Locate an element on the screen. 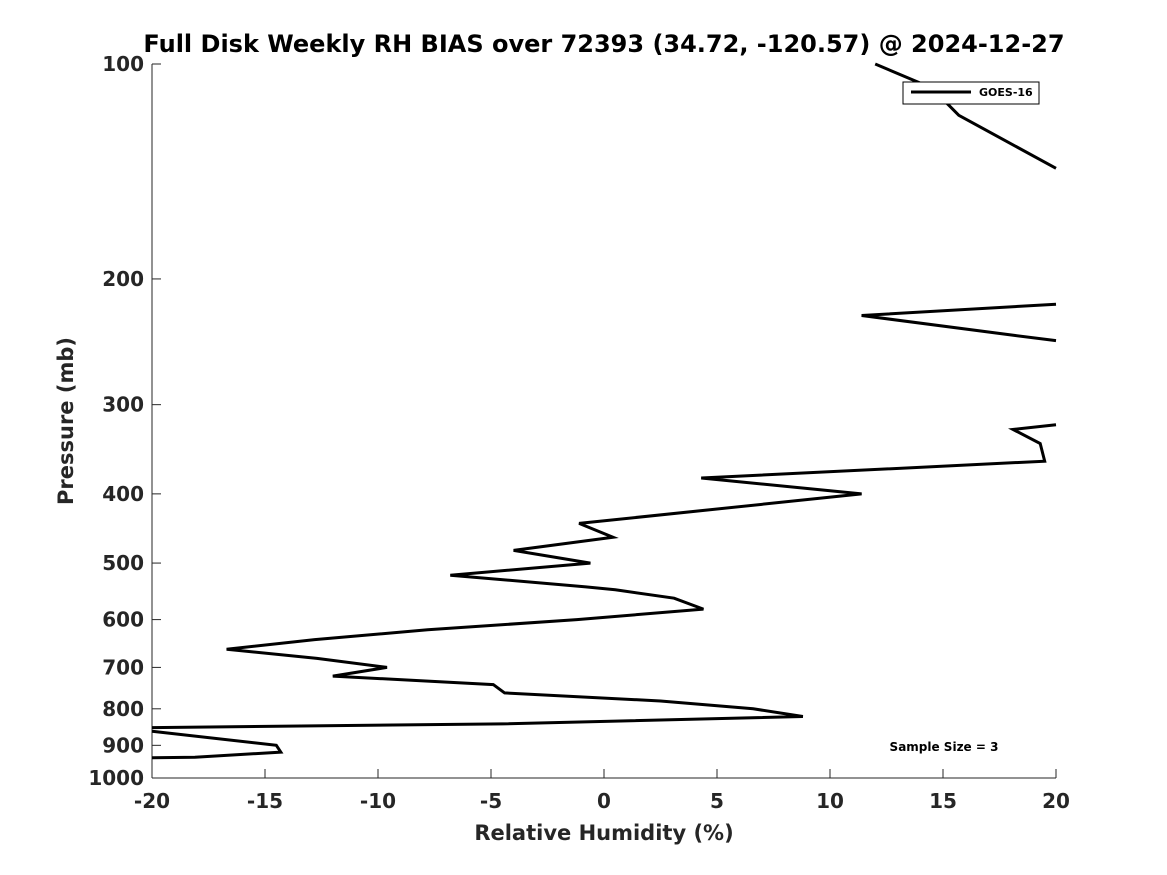 This screenshot has height=875, width=1167. x-tick-label: -5 is located at coordinates (491, 801).